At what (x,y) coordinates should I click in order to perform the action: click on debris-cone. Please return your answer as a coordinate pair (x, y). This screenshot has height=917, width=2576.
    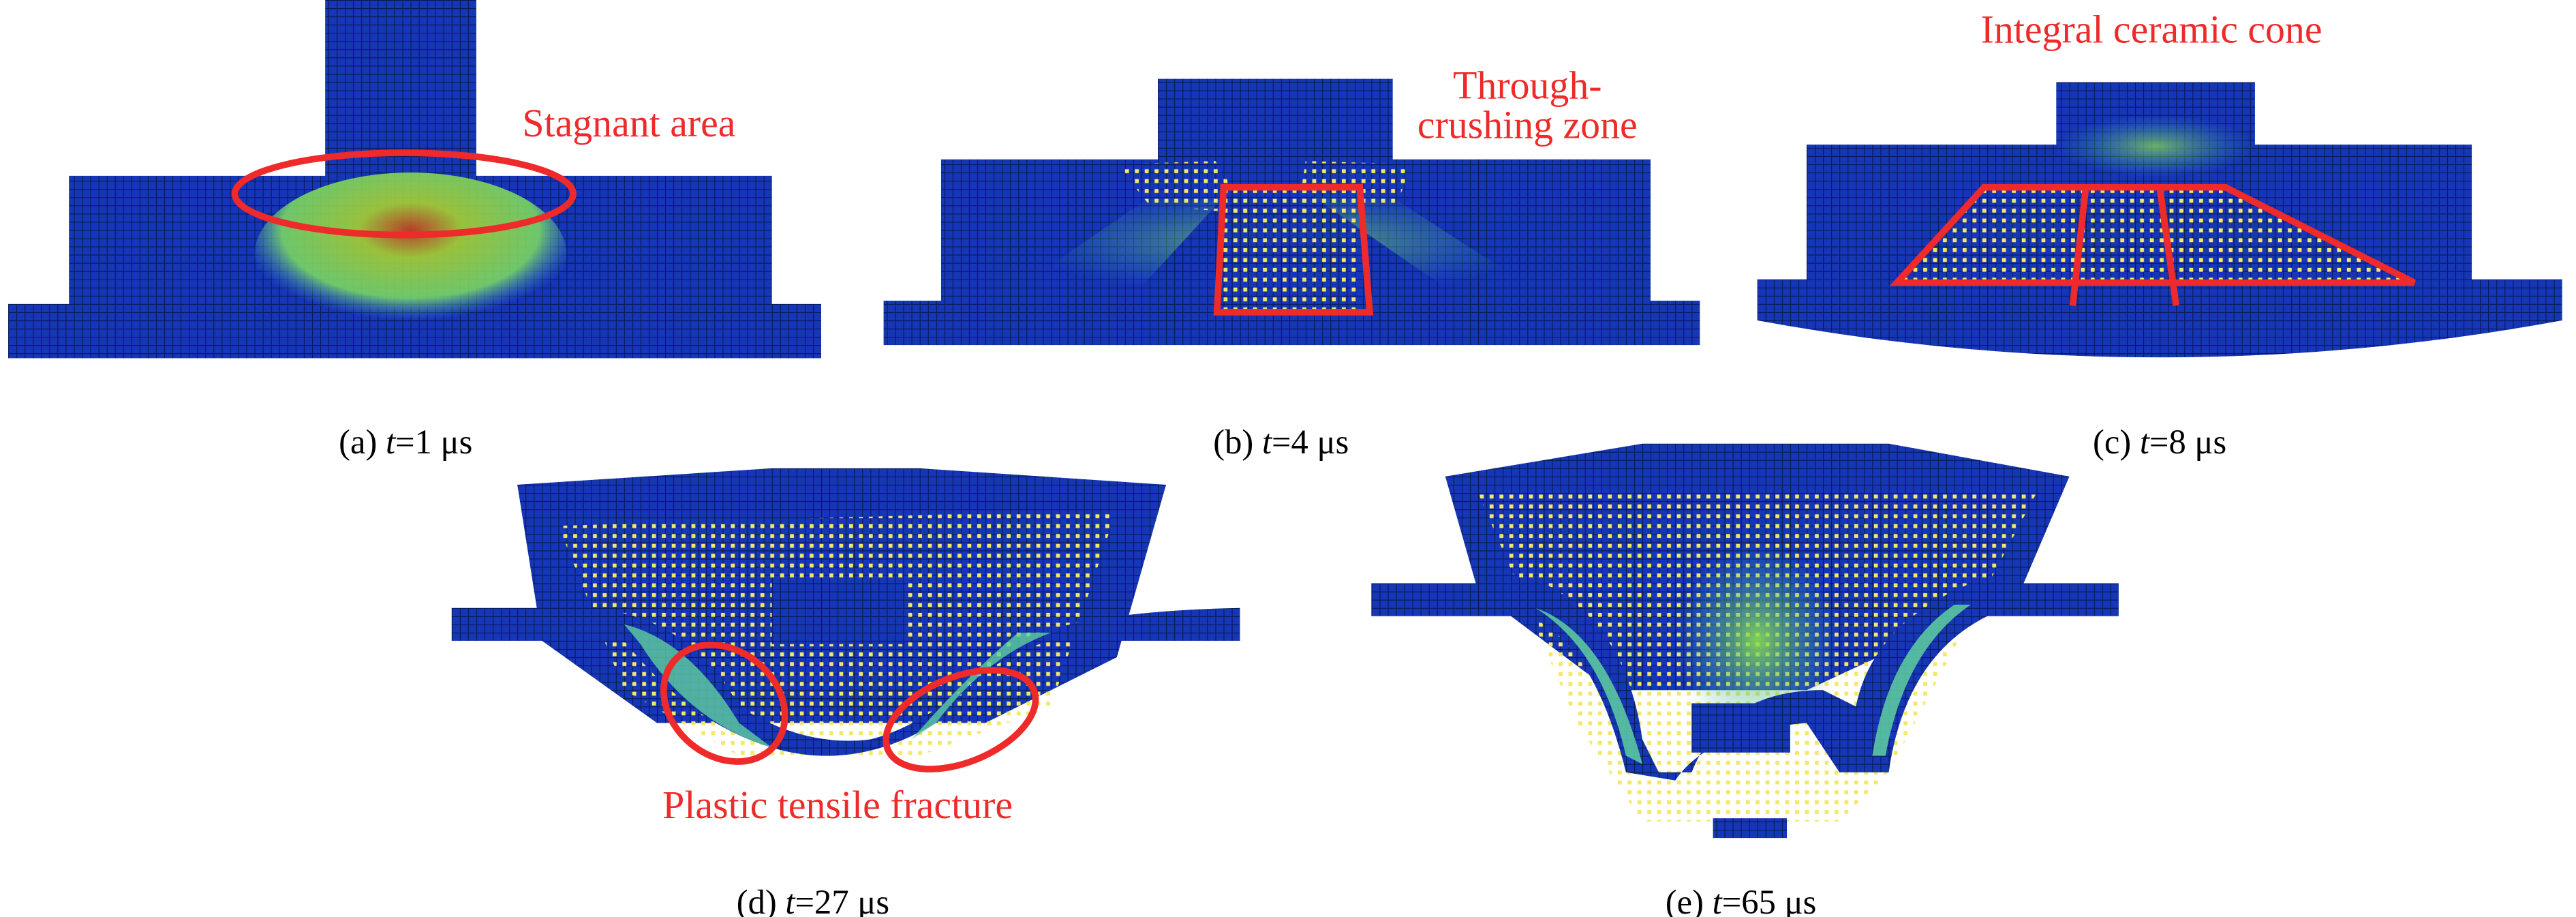
    Looking at the image, I should click on (2155, 235).